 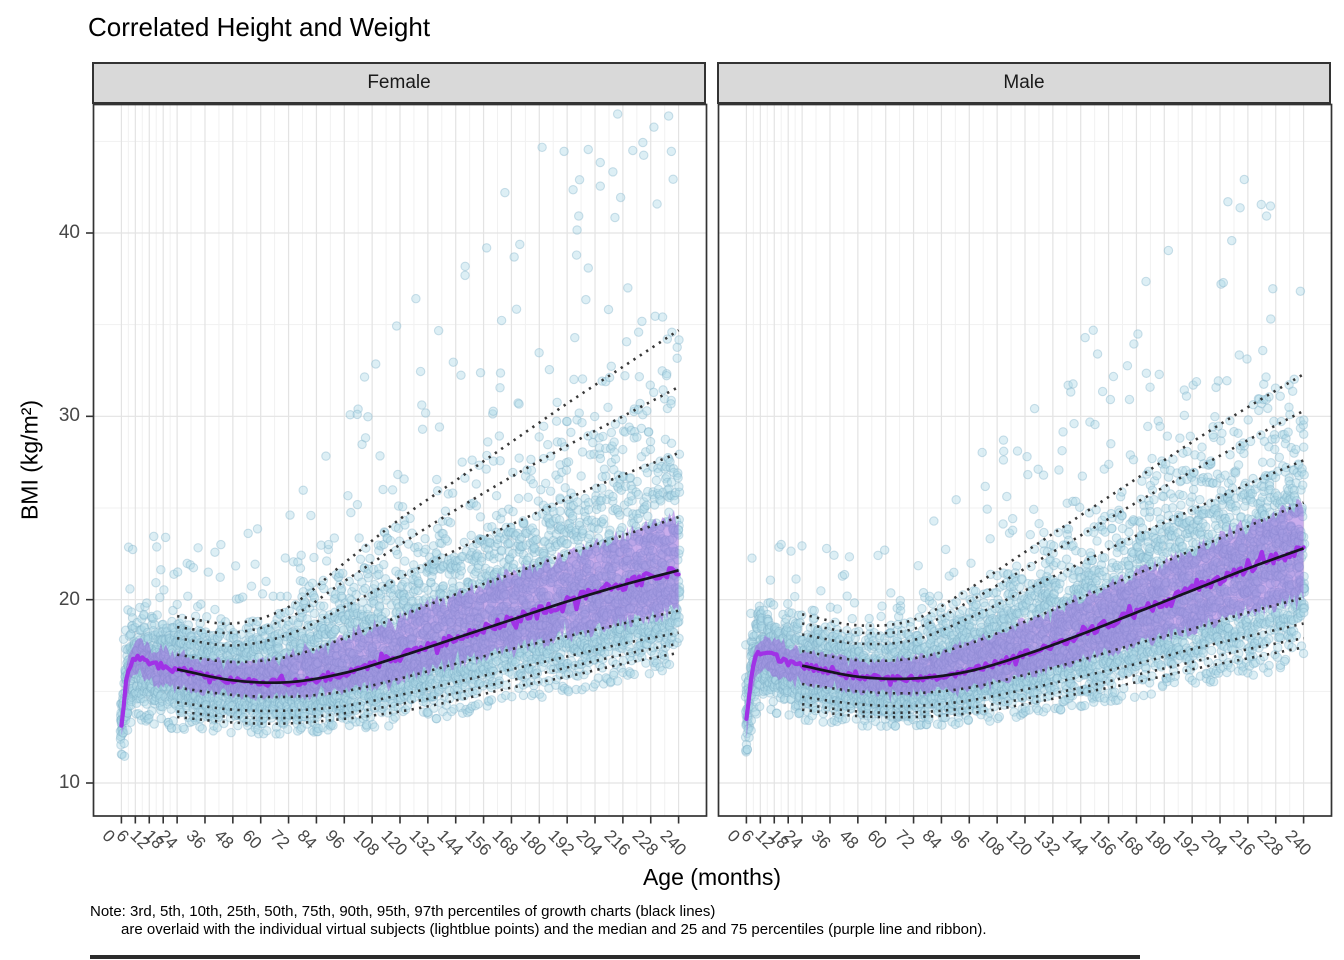 I want to click on y-tick-label: 10, so click(x=69, y=782).